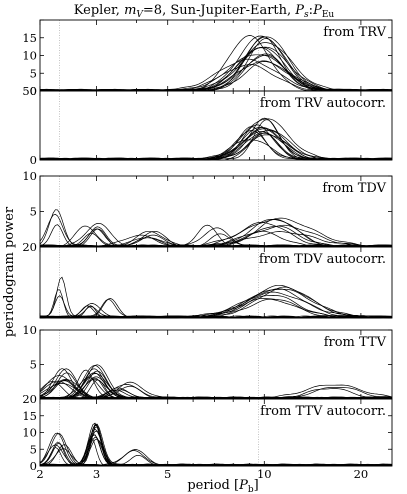 Image resolution: width=407 pixels, height=494 pixels. What do you see at coordinates (167, 474) in the screenshot?
I see `x-tick-label: 5` at bounding box center [167, 474].